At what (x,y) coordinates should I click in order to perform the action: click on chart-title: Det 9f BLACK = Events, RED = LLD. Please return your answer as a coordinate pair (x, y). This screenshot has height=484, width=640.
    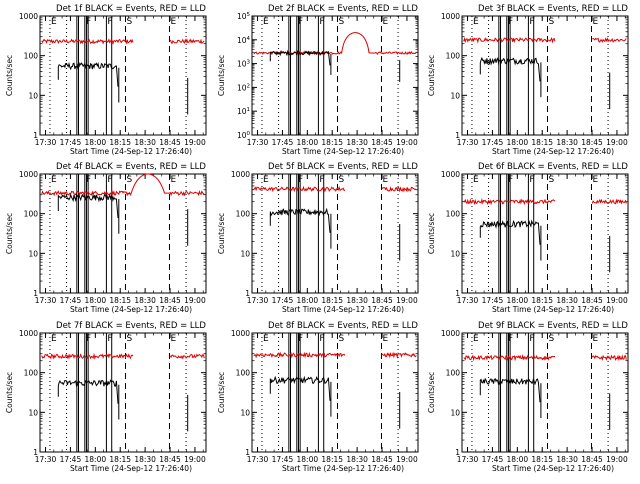
    Looking at the image, I should click on (553, 326).